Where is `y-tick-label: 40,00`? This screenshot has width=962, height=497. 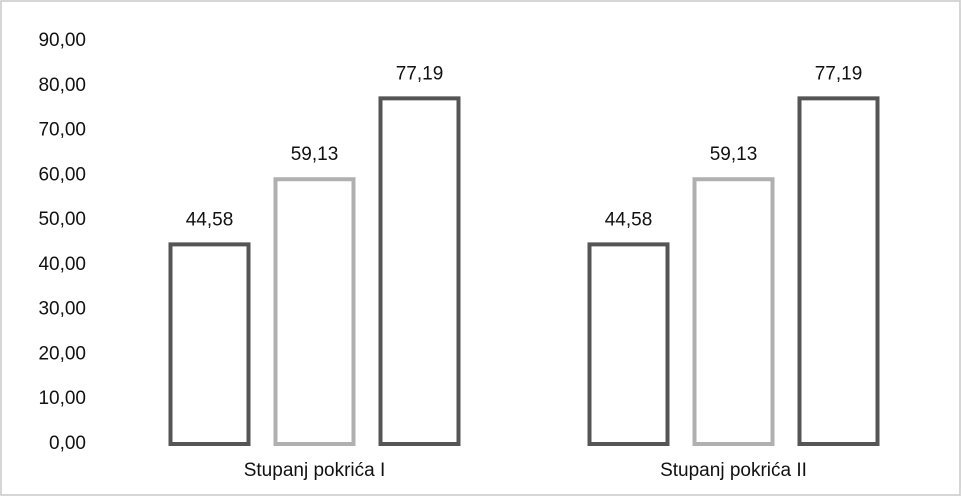 y-tick-label: 40,00 is located at coordinates (62, 264).